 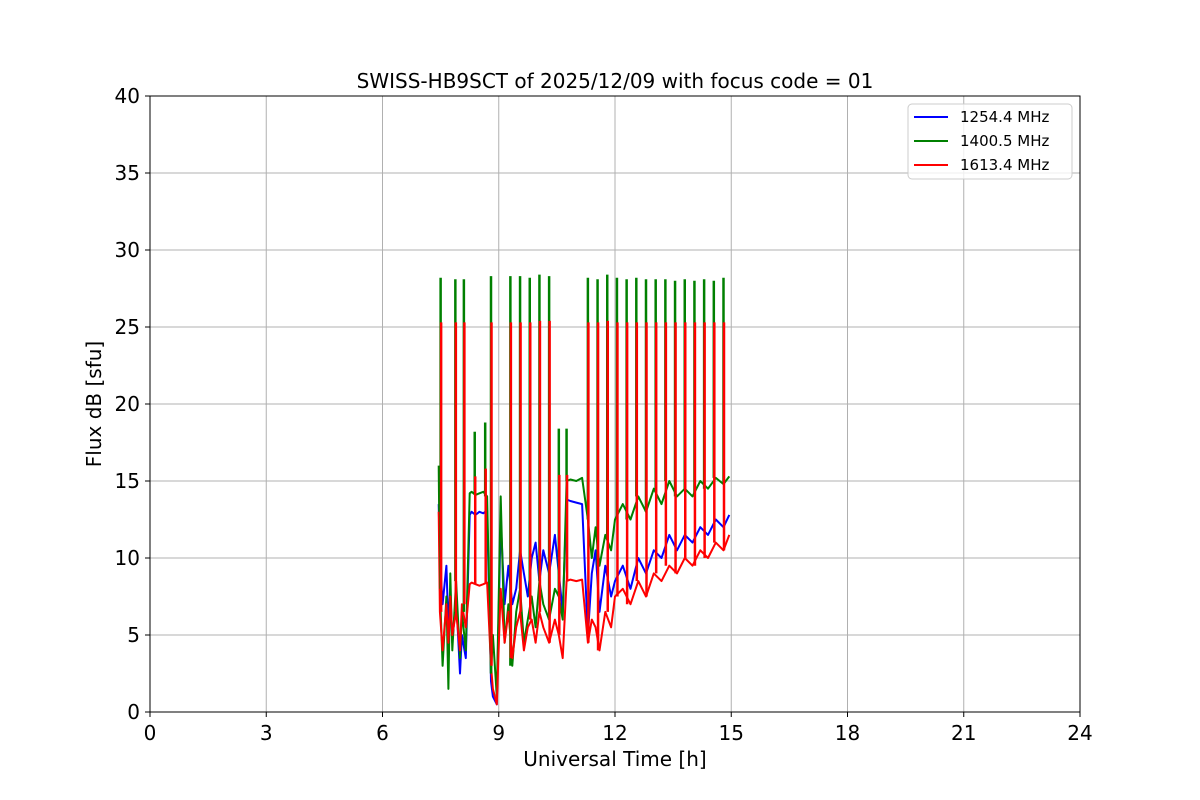 I want to click on y-tick-label: 15, so click(x=127, y=481).